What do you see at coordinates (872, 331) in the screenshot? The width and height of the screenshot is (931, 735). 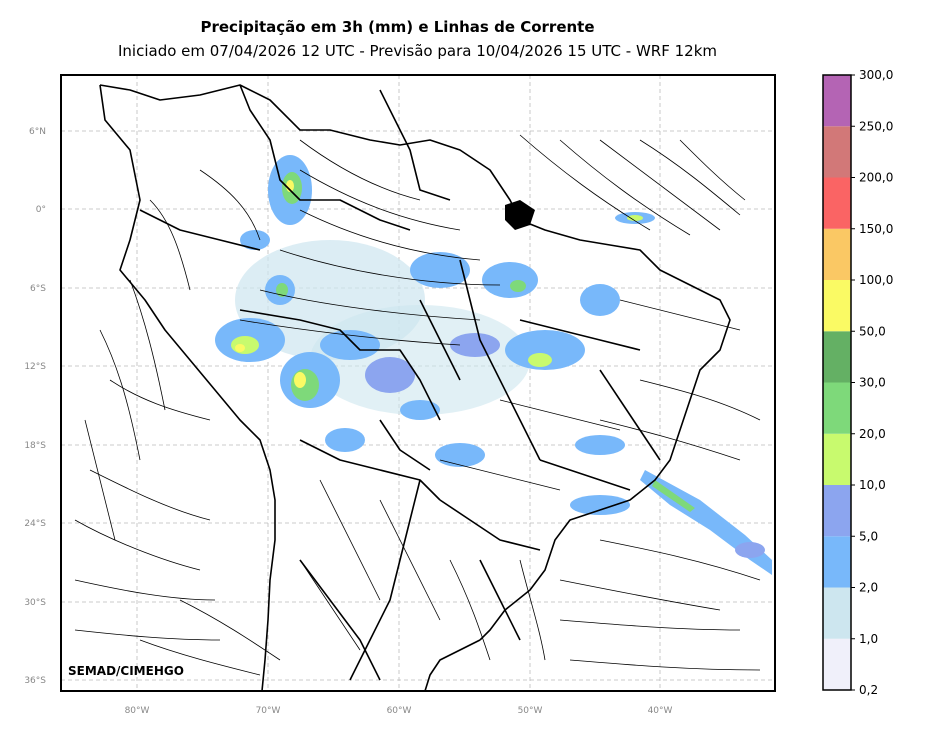 I see `colorbar-label: 50,0` at bounding box center [872, 331].